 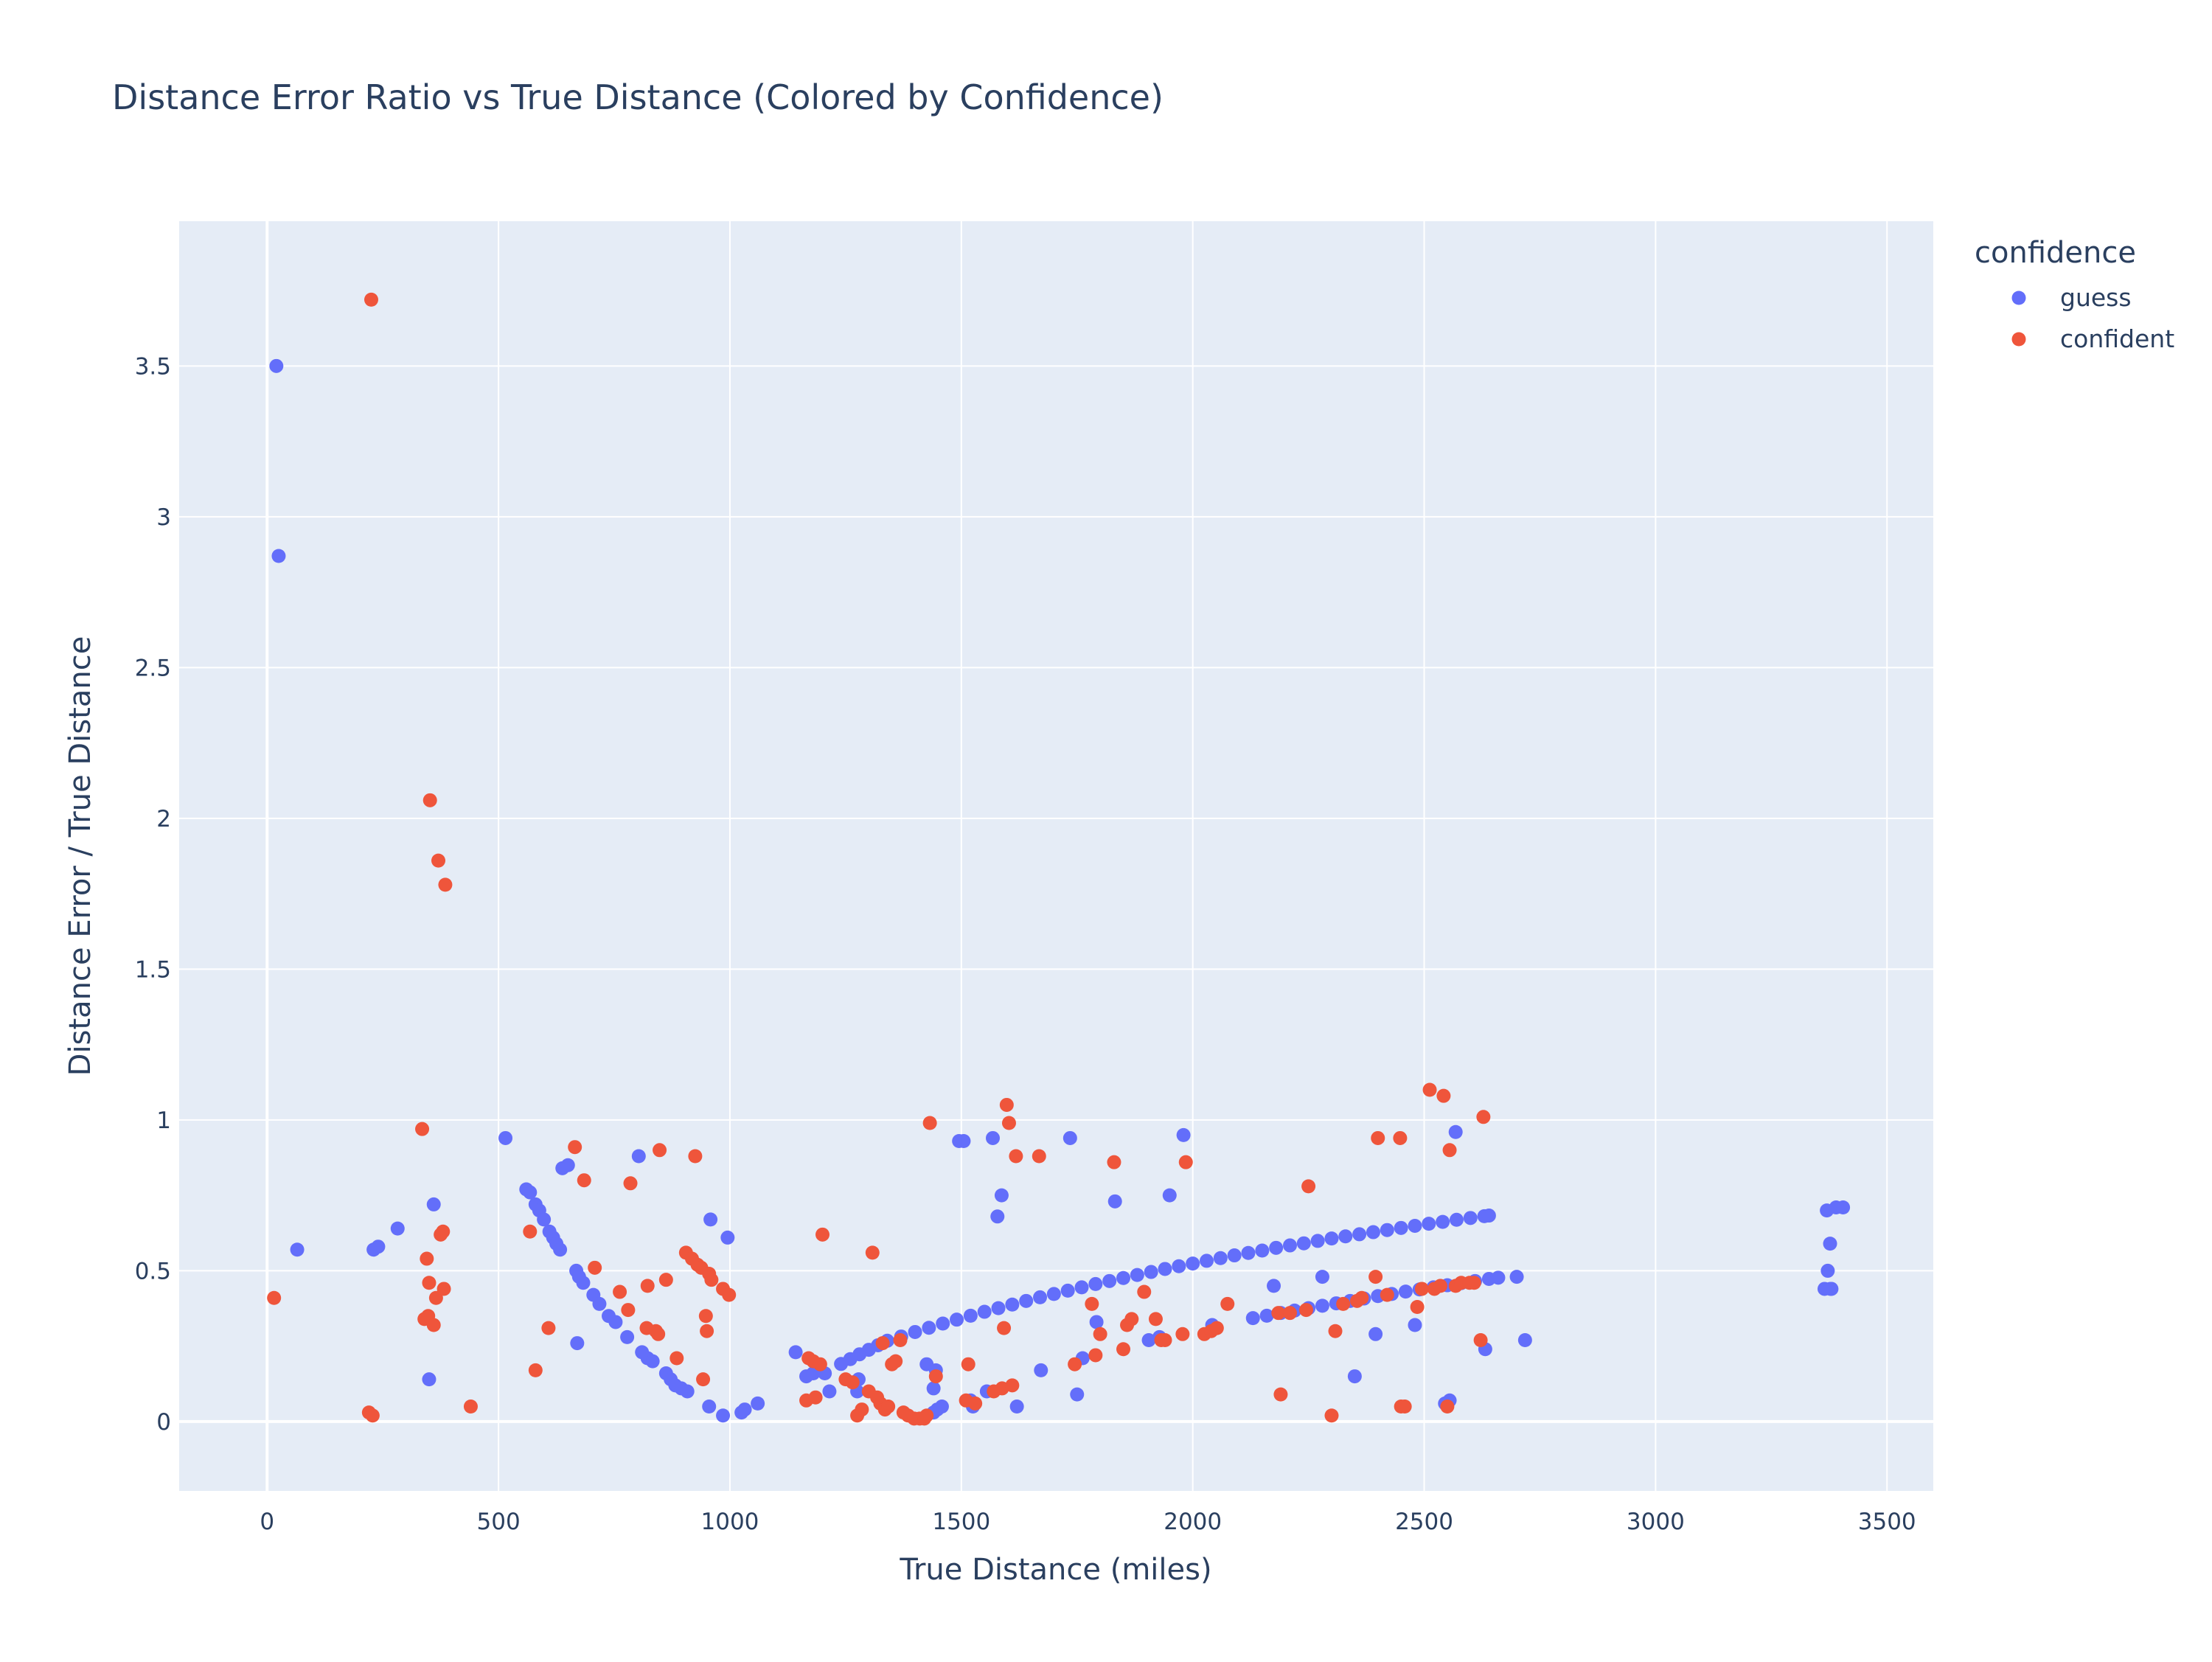 What do you see at coordinates (730, 1522) in the screenshot?
I see `x-tick-label: 1000` at bounding box center [730, 1522].